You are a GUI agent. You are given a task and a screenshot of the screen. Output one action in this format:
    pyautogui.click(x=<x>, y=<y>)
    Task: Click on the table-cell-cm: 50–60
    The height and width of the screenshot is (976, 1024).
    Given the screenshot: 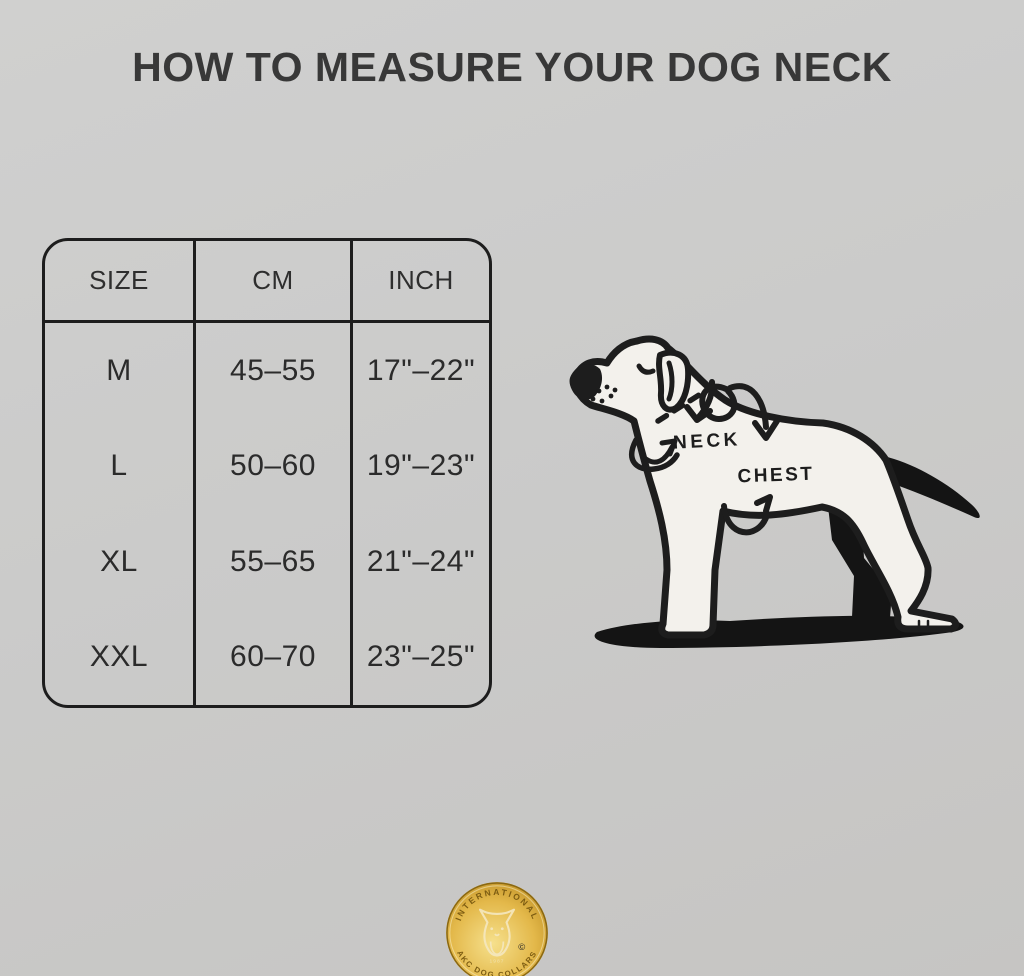 What is the action you would take?
    pyautogui.click(x=271, y=466)
    